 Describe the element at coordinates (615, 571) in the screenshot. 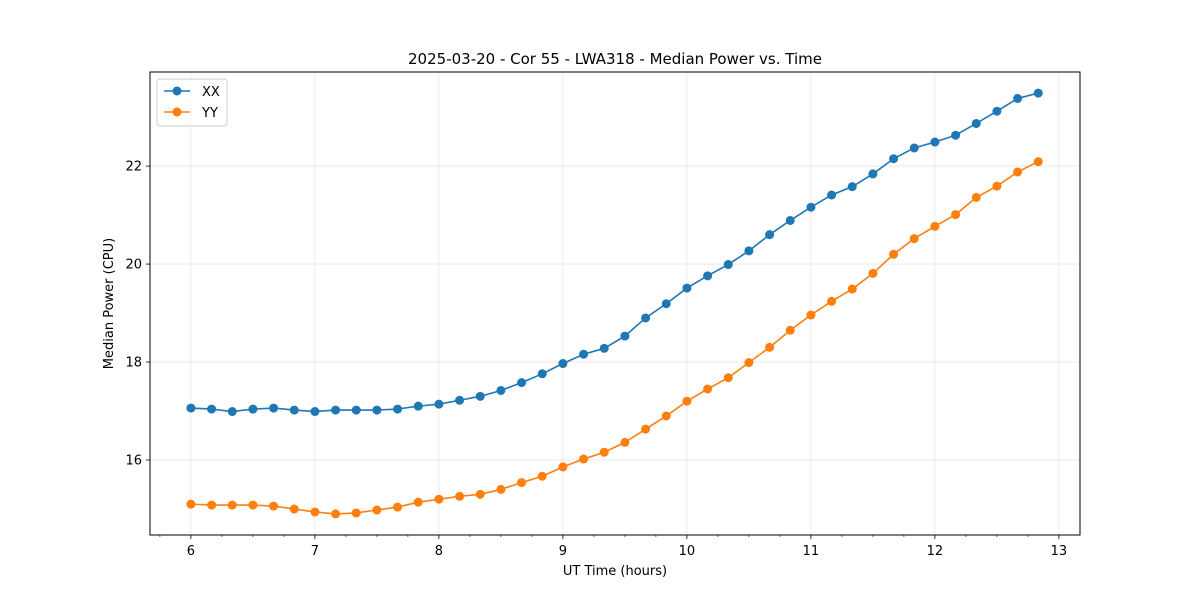

I see `x-axis-label: UT Time (hours)` at that location.